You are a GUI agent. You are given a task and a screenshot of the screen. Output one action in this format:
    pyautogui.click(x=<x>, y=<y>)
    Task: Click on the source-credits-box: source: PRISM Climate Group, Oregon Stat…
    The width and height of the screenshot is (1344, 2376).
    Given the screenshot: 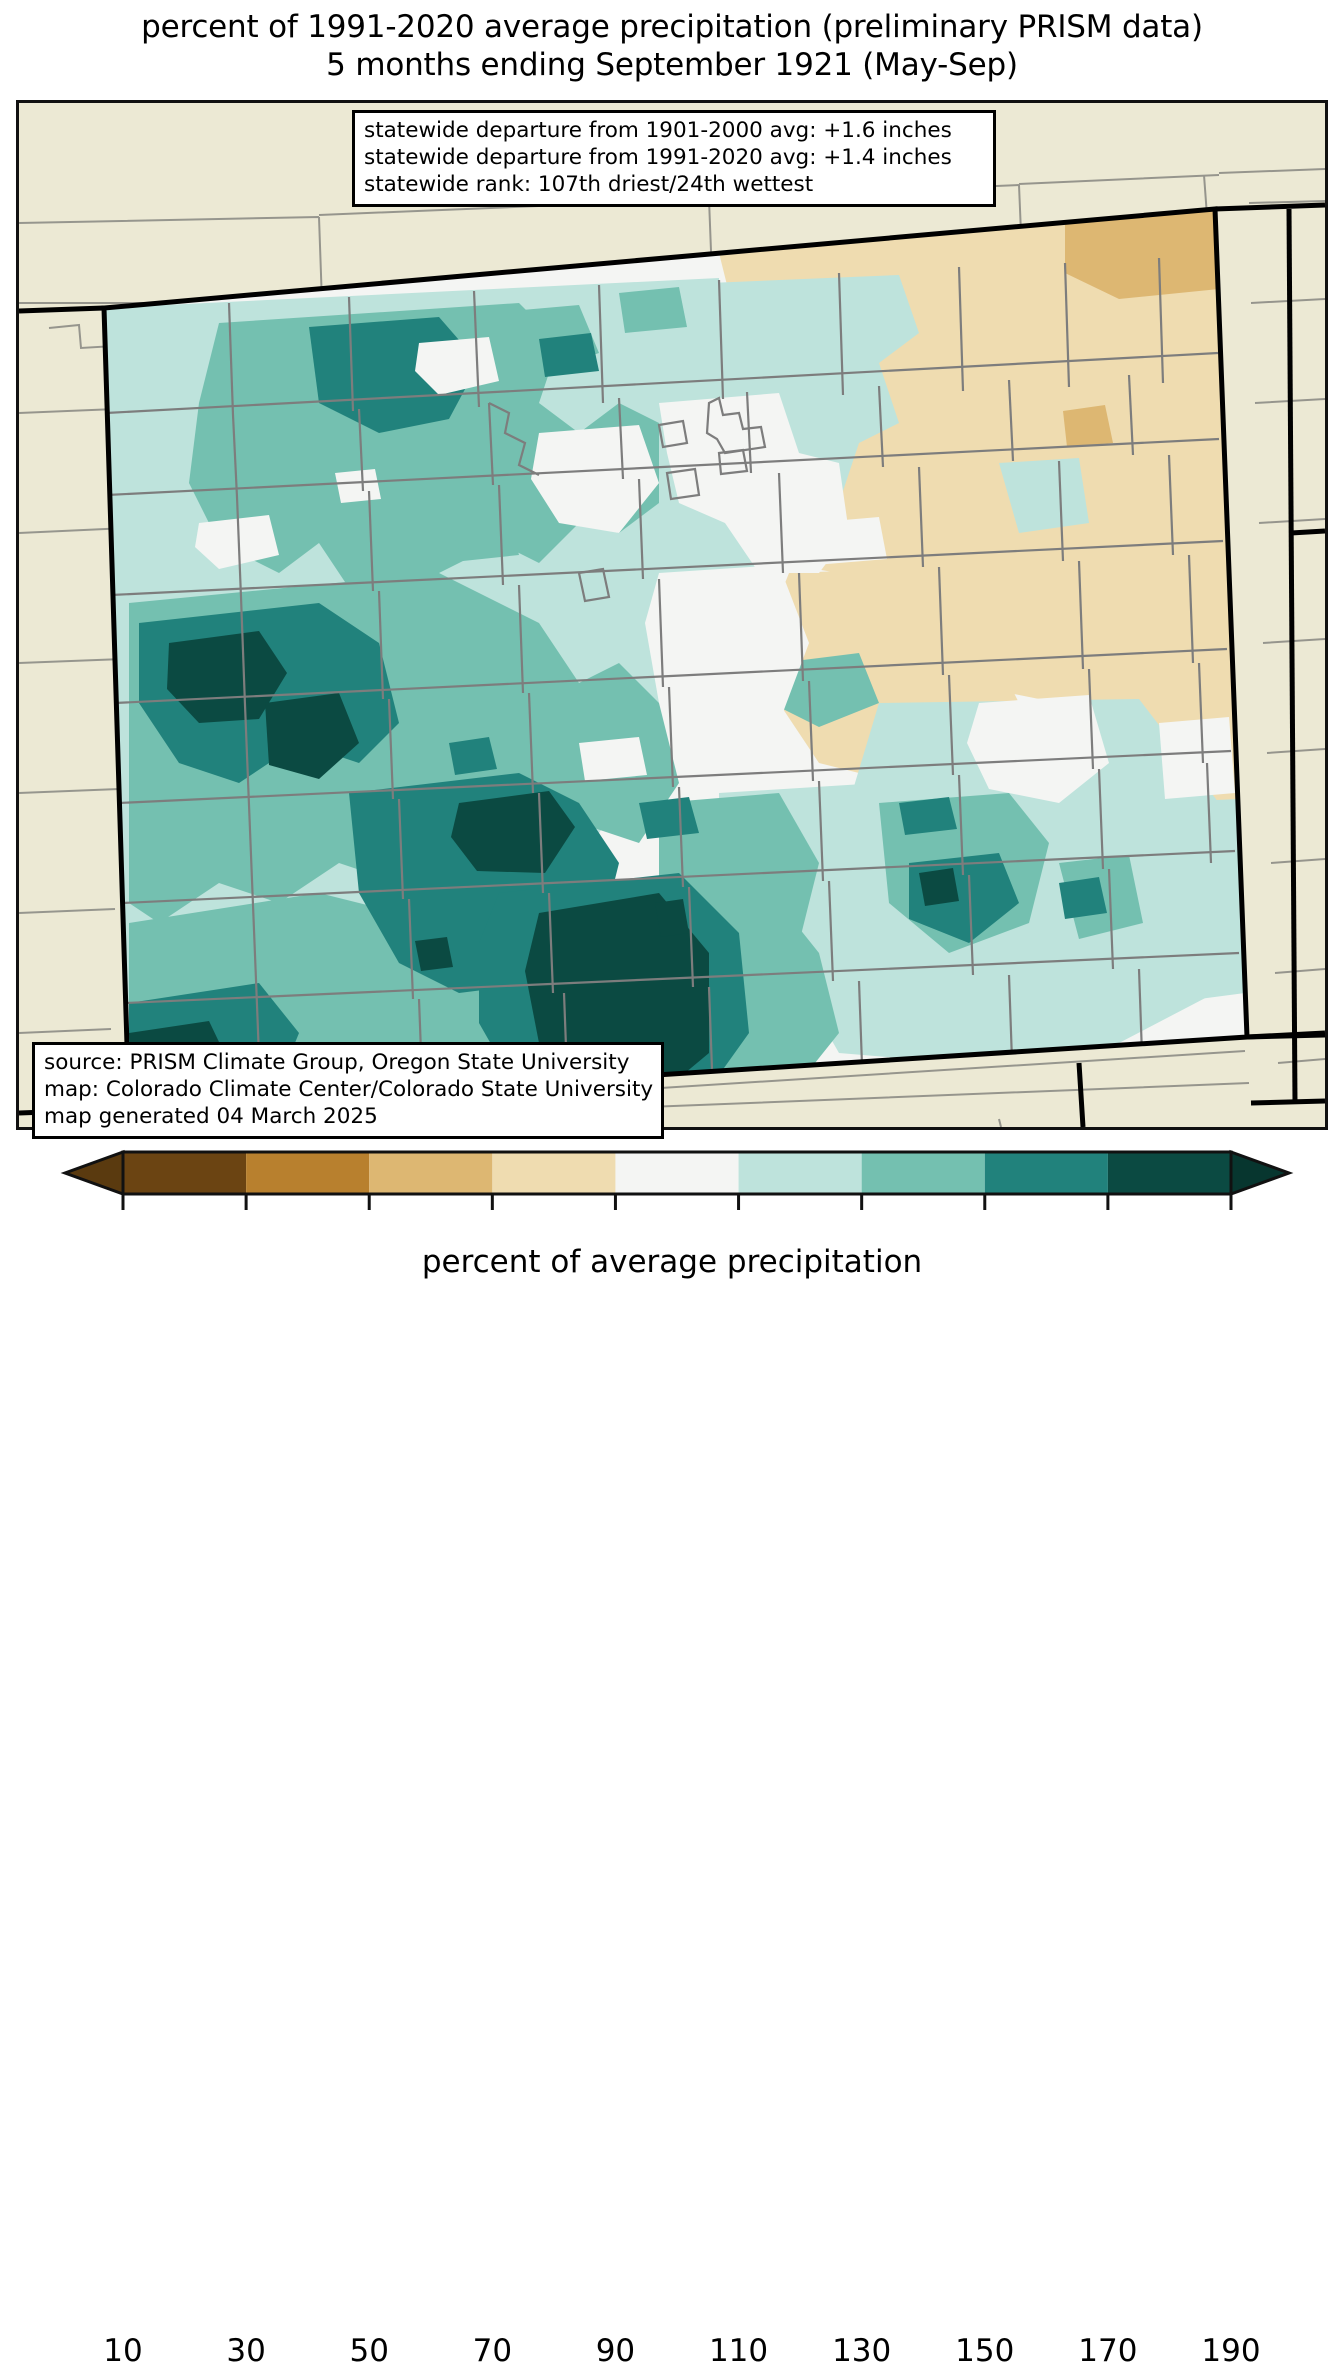 What is the action you would take?
    pyautogui.click(x=348, y=1090)
    